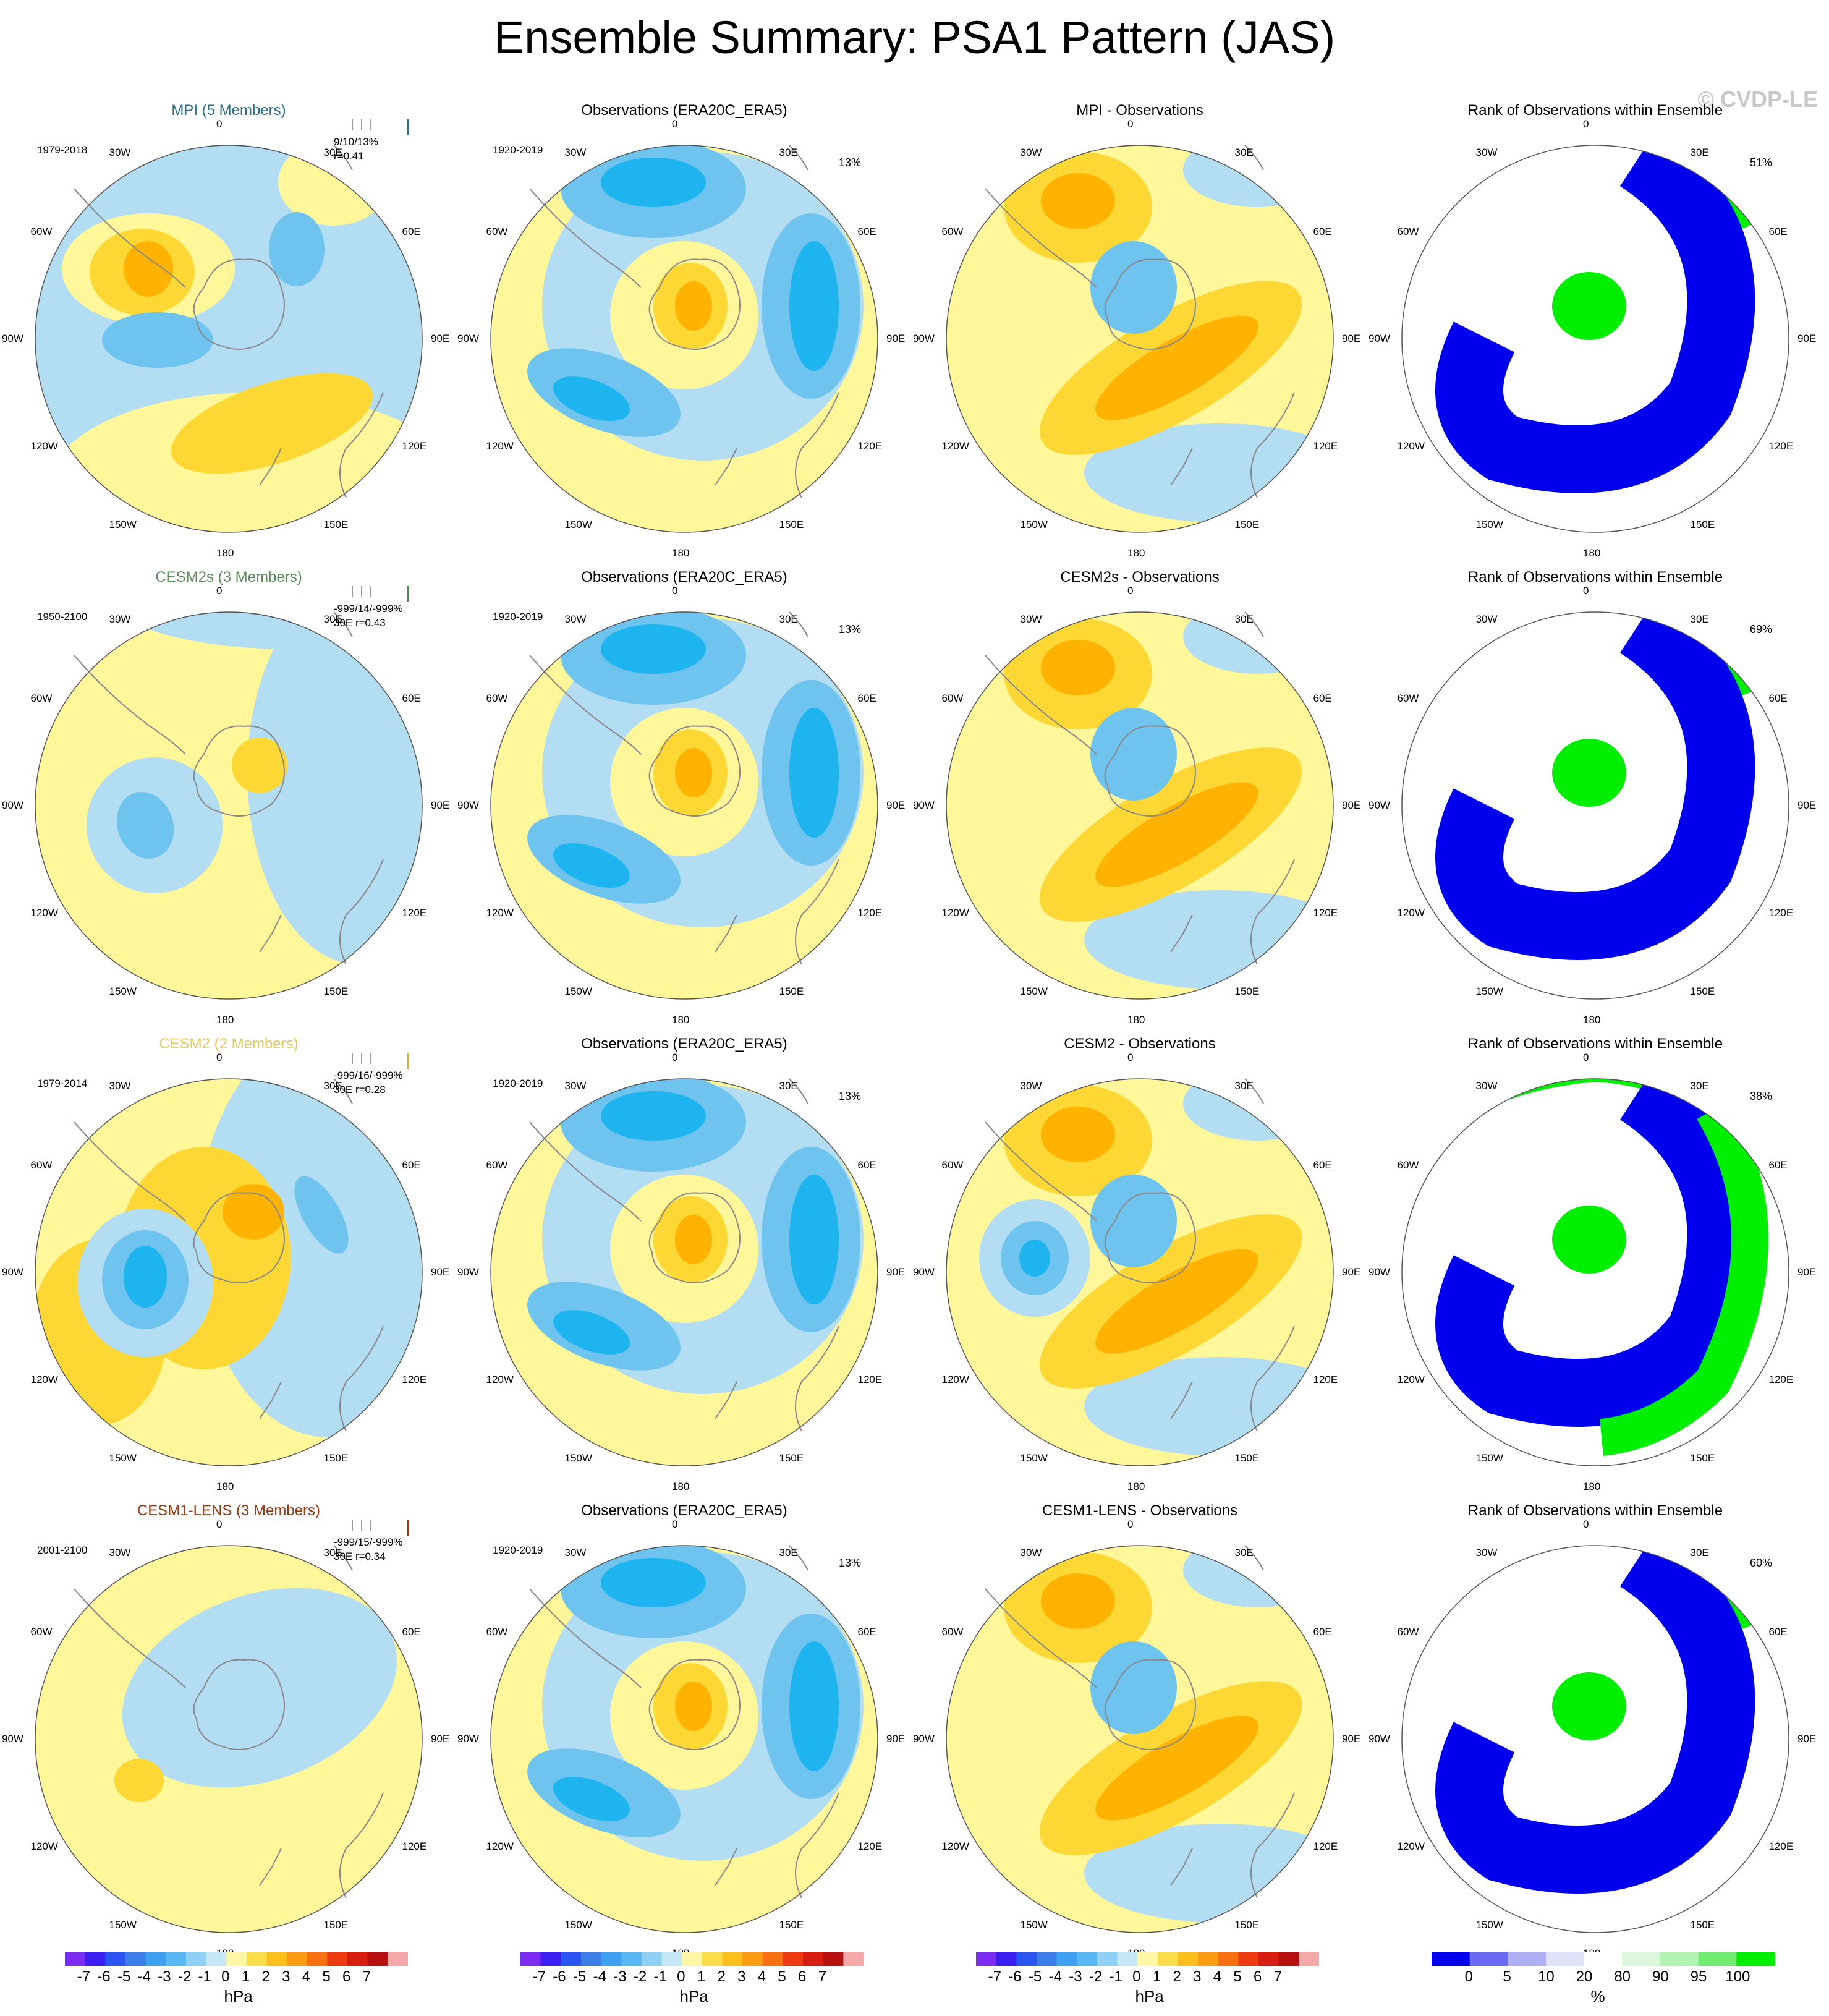 The image size is (1829, 2016). I want to click on colorbar-tick: -7, so click(994, 1976).